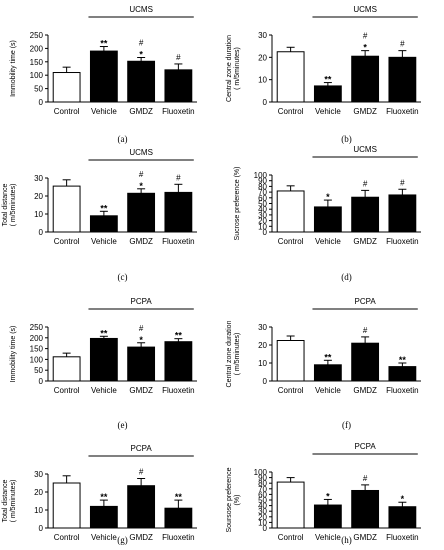 The width and height of the screenshot is (444, 550). What do you see at coordinates (237, 500) in the screenshot?
I see `y-axis-label: (%)` at bounding box center [237, 500].